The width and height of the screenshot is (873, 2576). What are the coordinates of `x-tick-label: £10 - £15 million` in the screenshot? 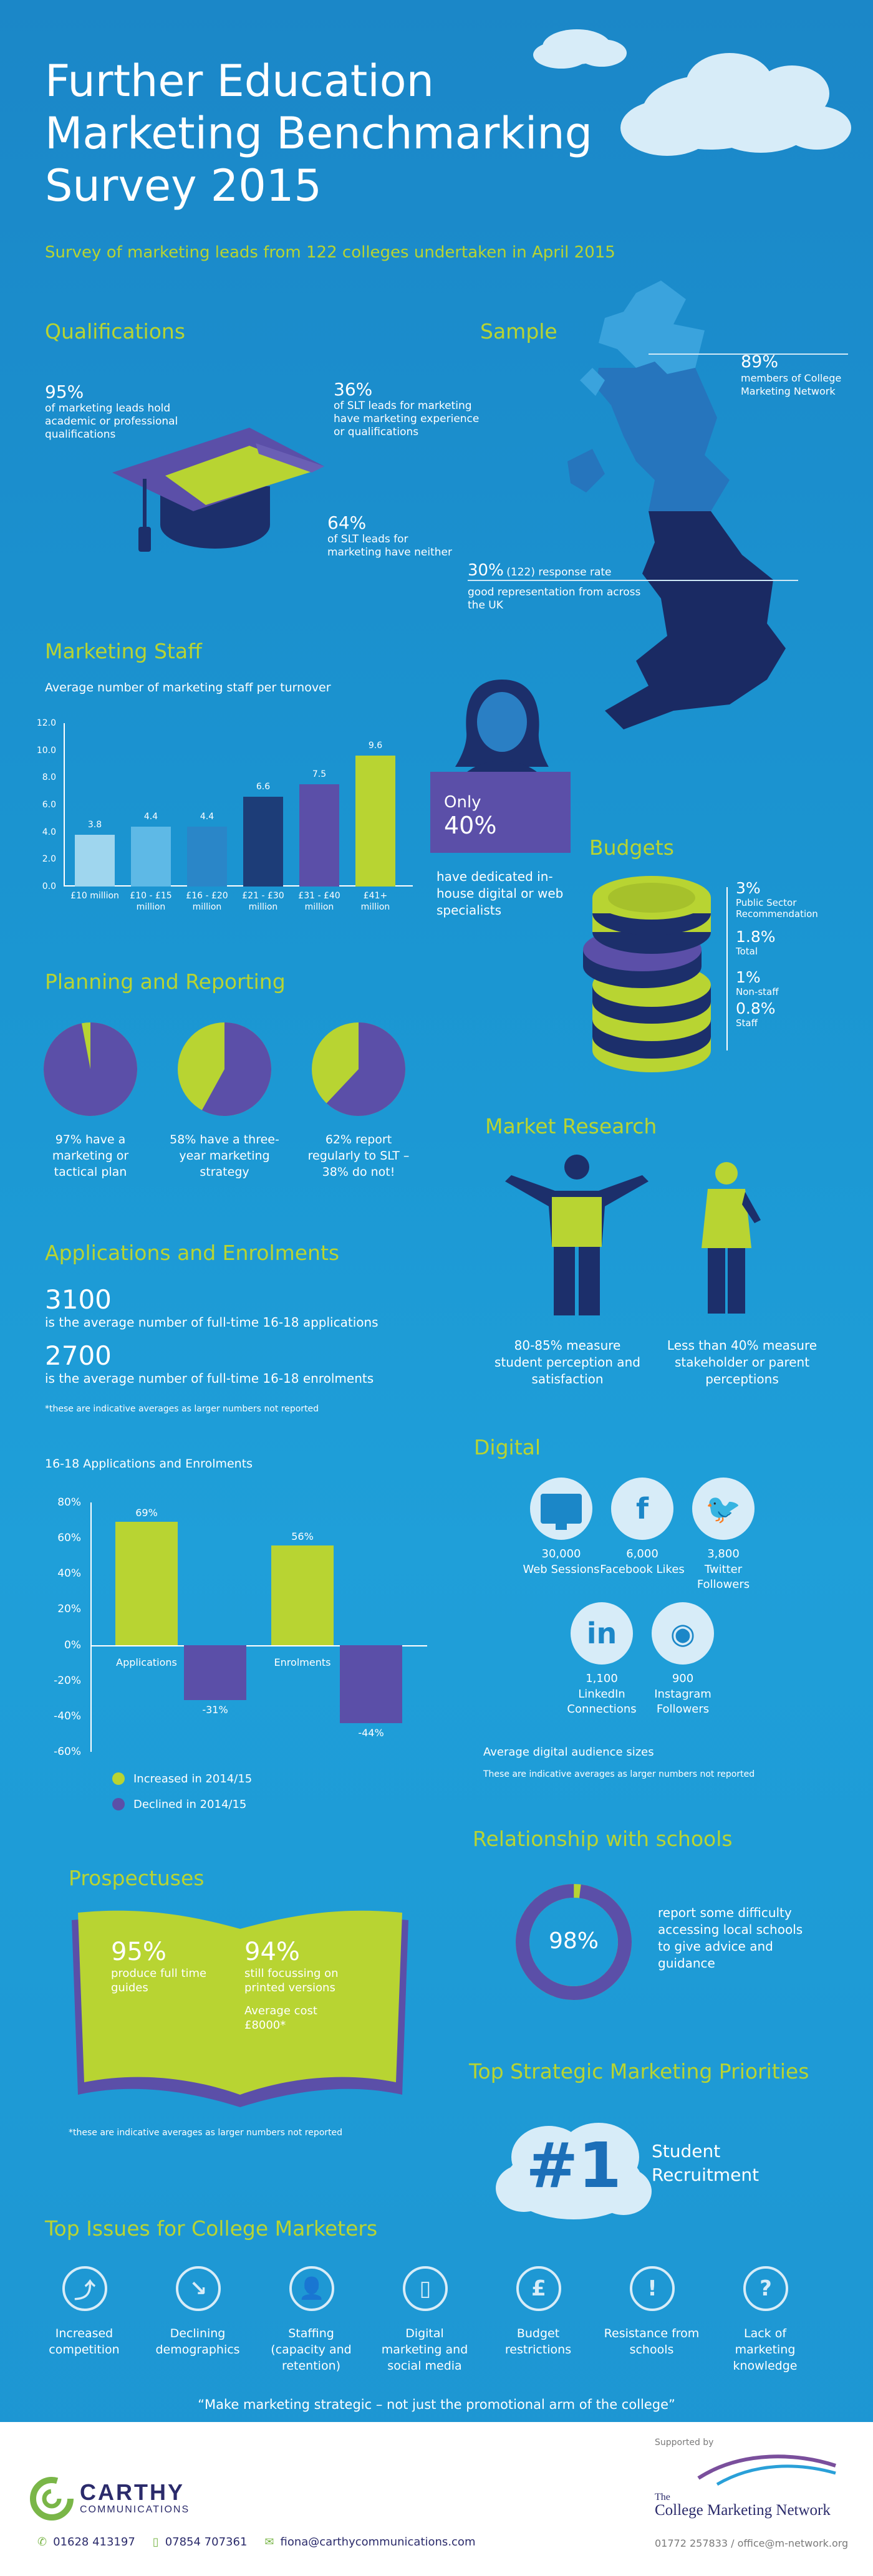 It's located at (151, 901).